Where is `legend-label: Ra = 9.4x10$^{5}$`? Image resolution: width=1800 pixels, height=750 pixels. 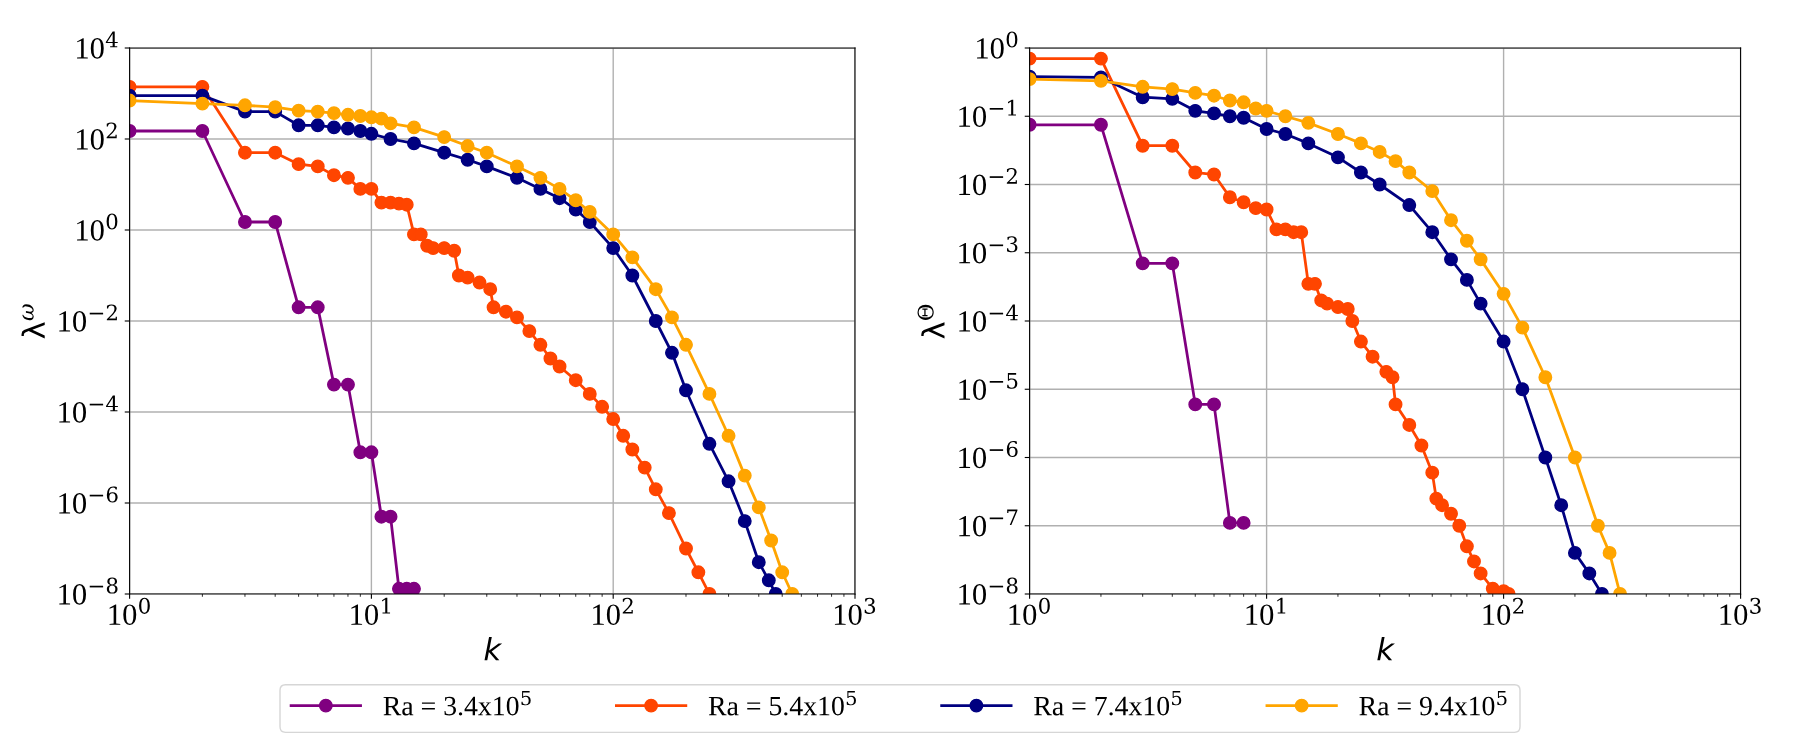
legend-label: Ra = 9.4x10$^{5}$ is located at coordinates (1433, 703).